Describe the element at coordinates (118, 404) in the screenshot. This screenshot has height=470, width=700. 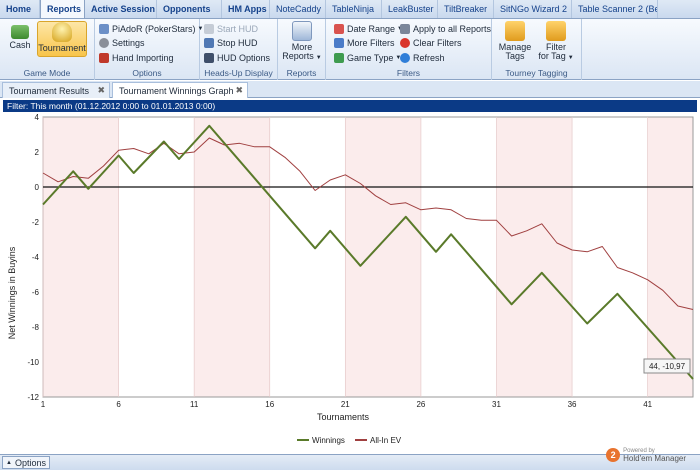
I see `x-tick-label: 6` at that location.